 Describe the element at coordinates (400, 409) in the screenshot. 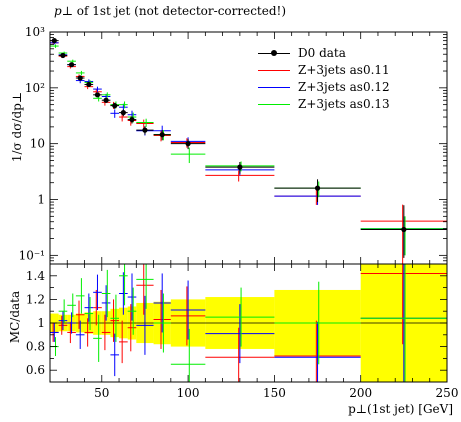

I see `x-axis-label: p⊥(1st jet) [GeV]` at that location.